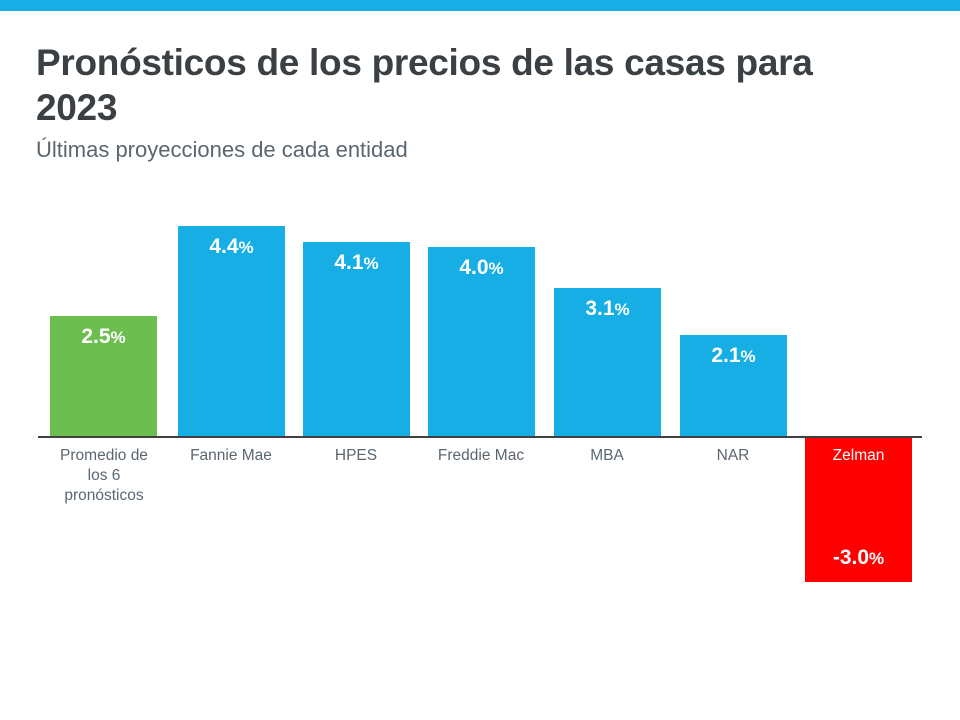  Describe the element at coordinates (231, 246) in the screenshot. I see `bar-value-fannie-mae: 4.4%` at that location.